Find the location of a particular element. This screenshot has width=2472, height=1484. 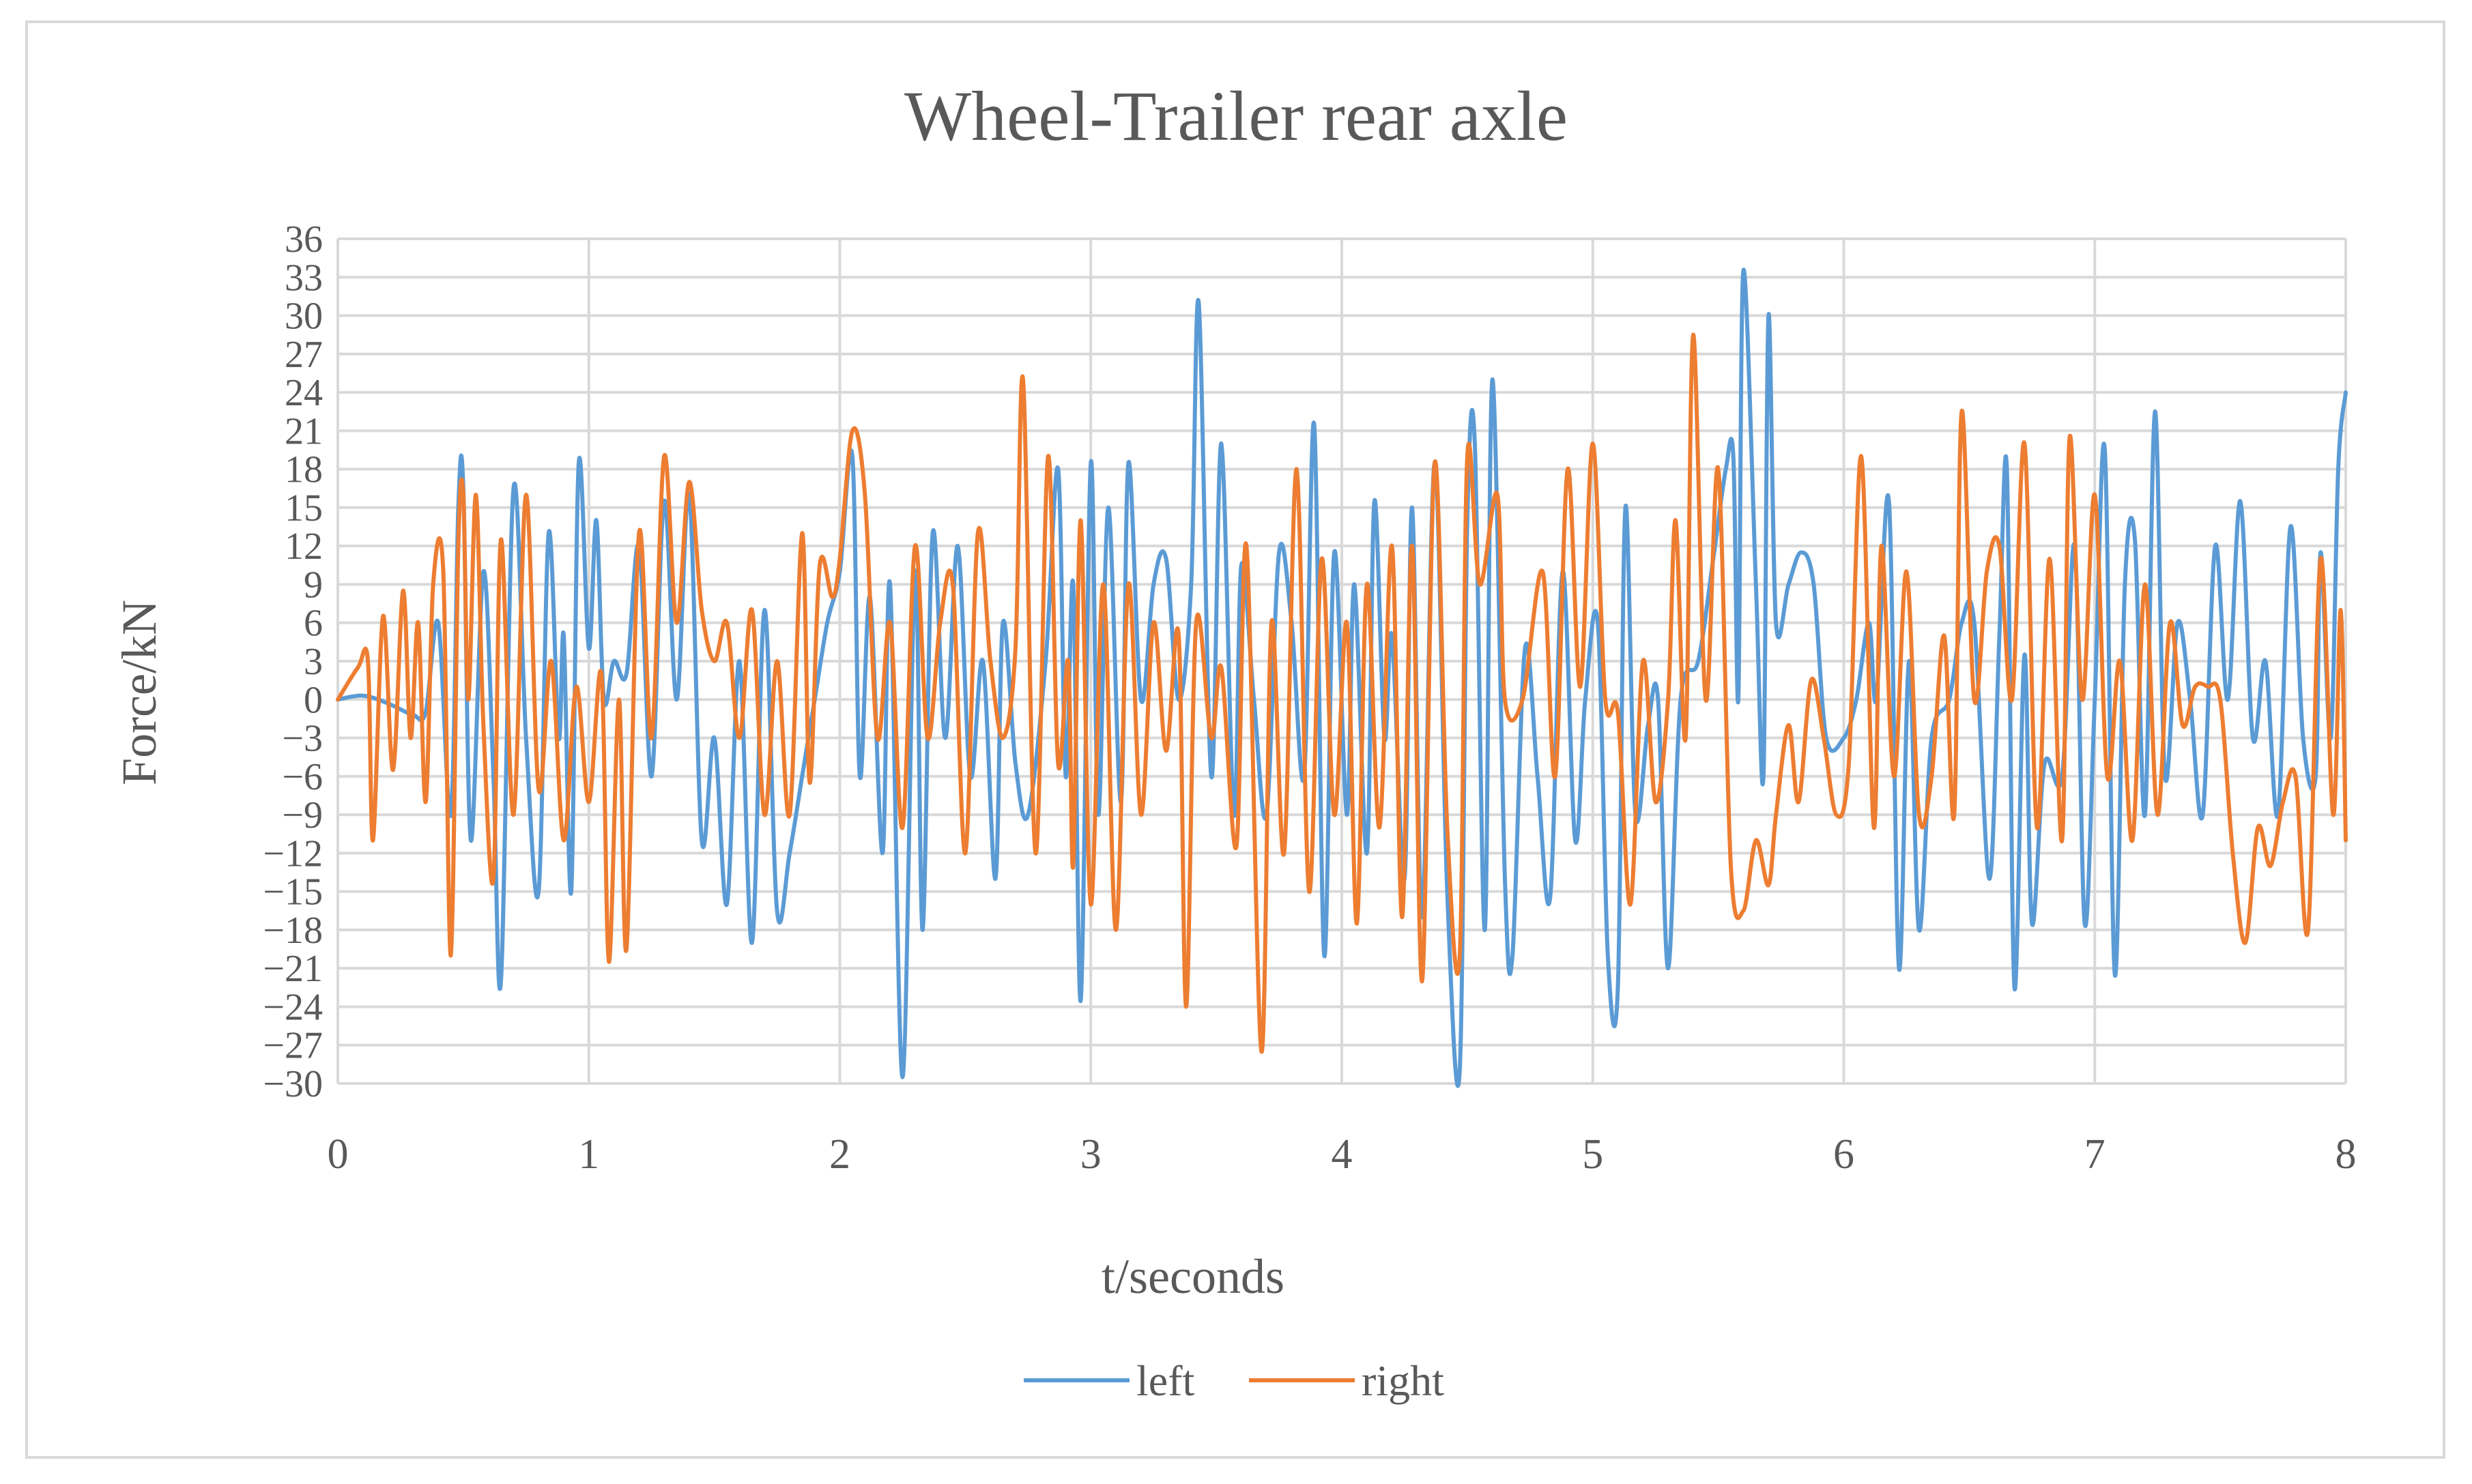

y-axis-label: Force/kN is located at coordinates (139, 692).